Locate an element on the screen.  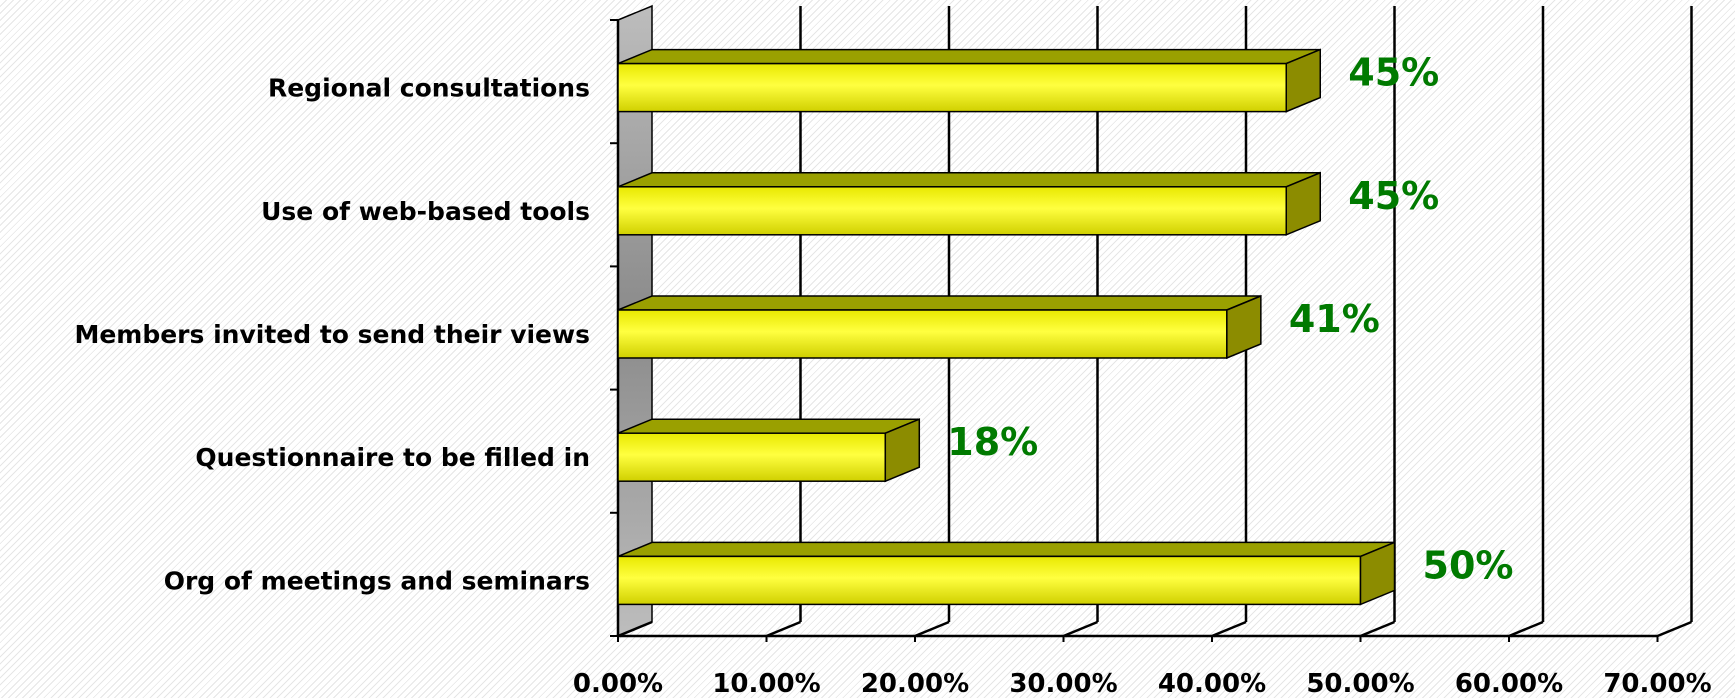
category-label: Org of meetings and seminars is located at coordinates (377, 580).